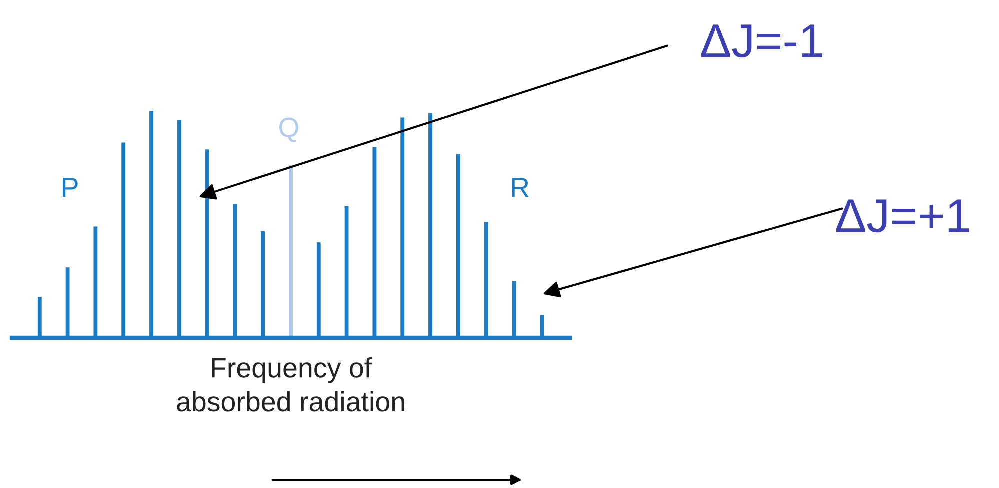 The width and height of the screenshot is (999, 488). What do you see at coordinates (291, 251) in the screenshot?
I see `bar` at bounding box center [291, 251].